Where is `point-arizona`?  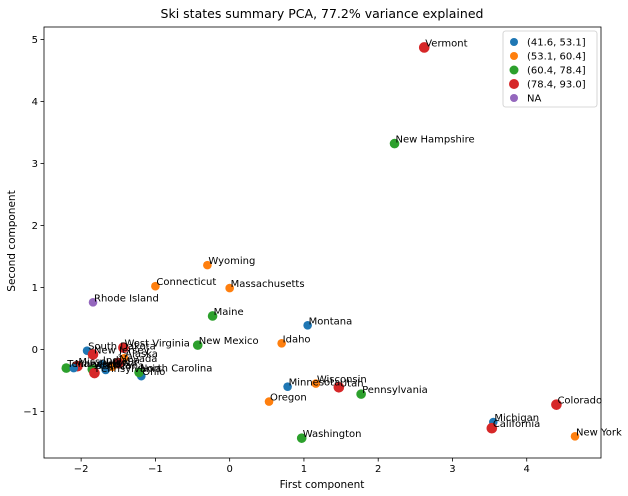 point-arizona is located at coordinates (105, 370).